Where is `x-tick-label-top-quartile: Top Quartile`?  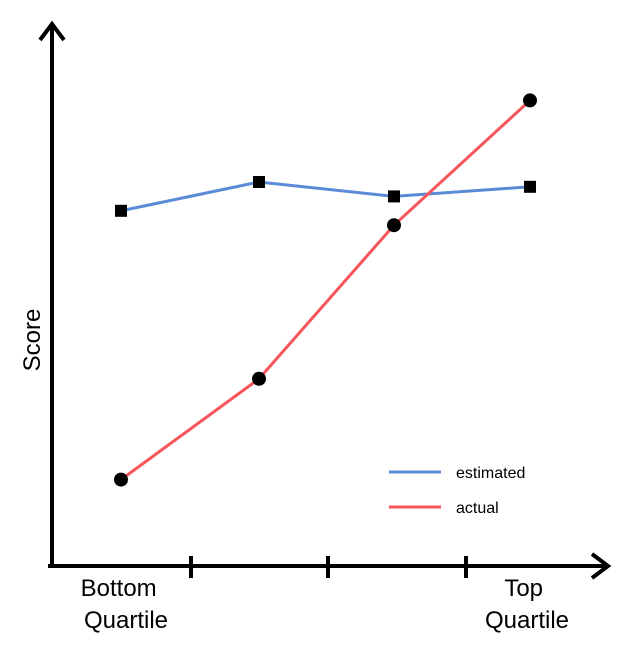 x-tick-label-top-quartile: Top Quartile is located at coordinates (527, 604).